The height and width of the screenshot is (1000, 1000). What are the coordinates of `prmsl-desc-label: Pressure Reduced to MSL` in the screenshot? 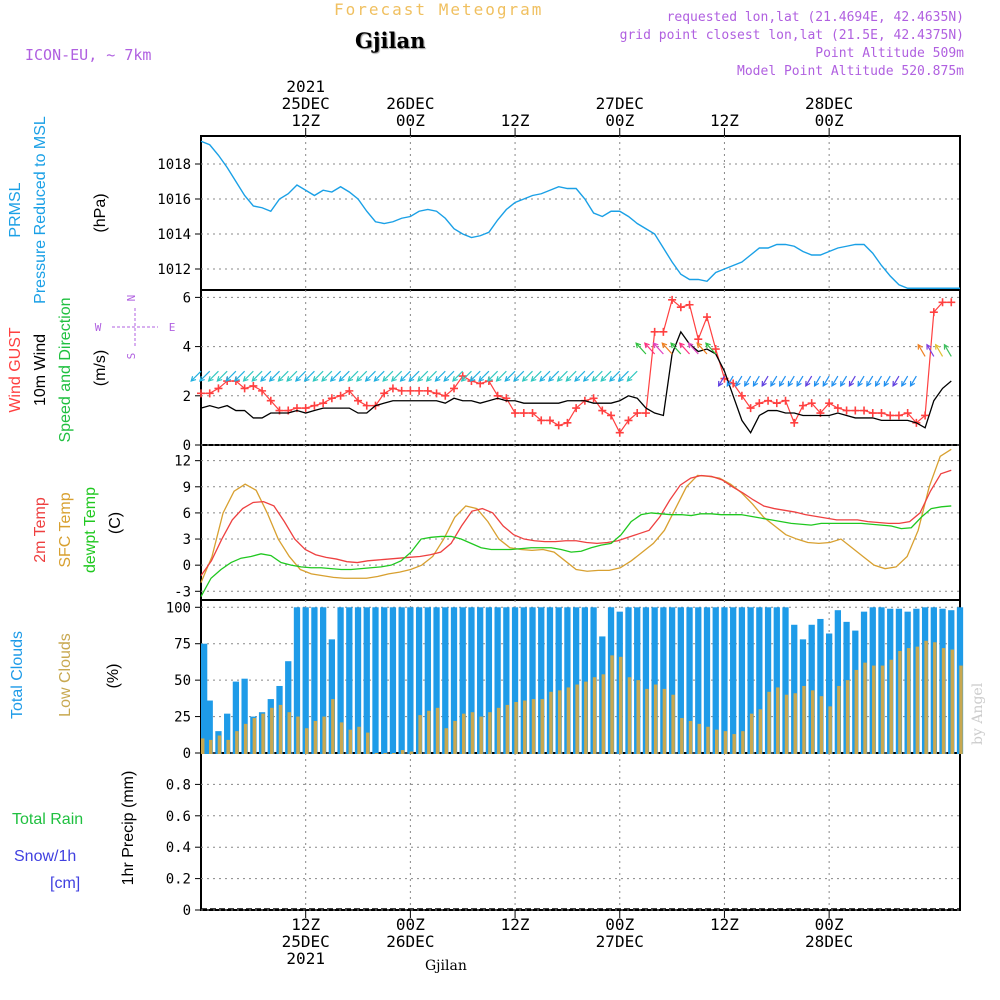 It's located at (40, 210).